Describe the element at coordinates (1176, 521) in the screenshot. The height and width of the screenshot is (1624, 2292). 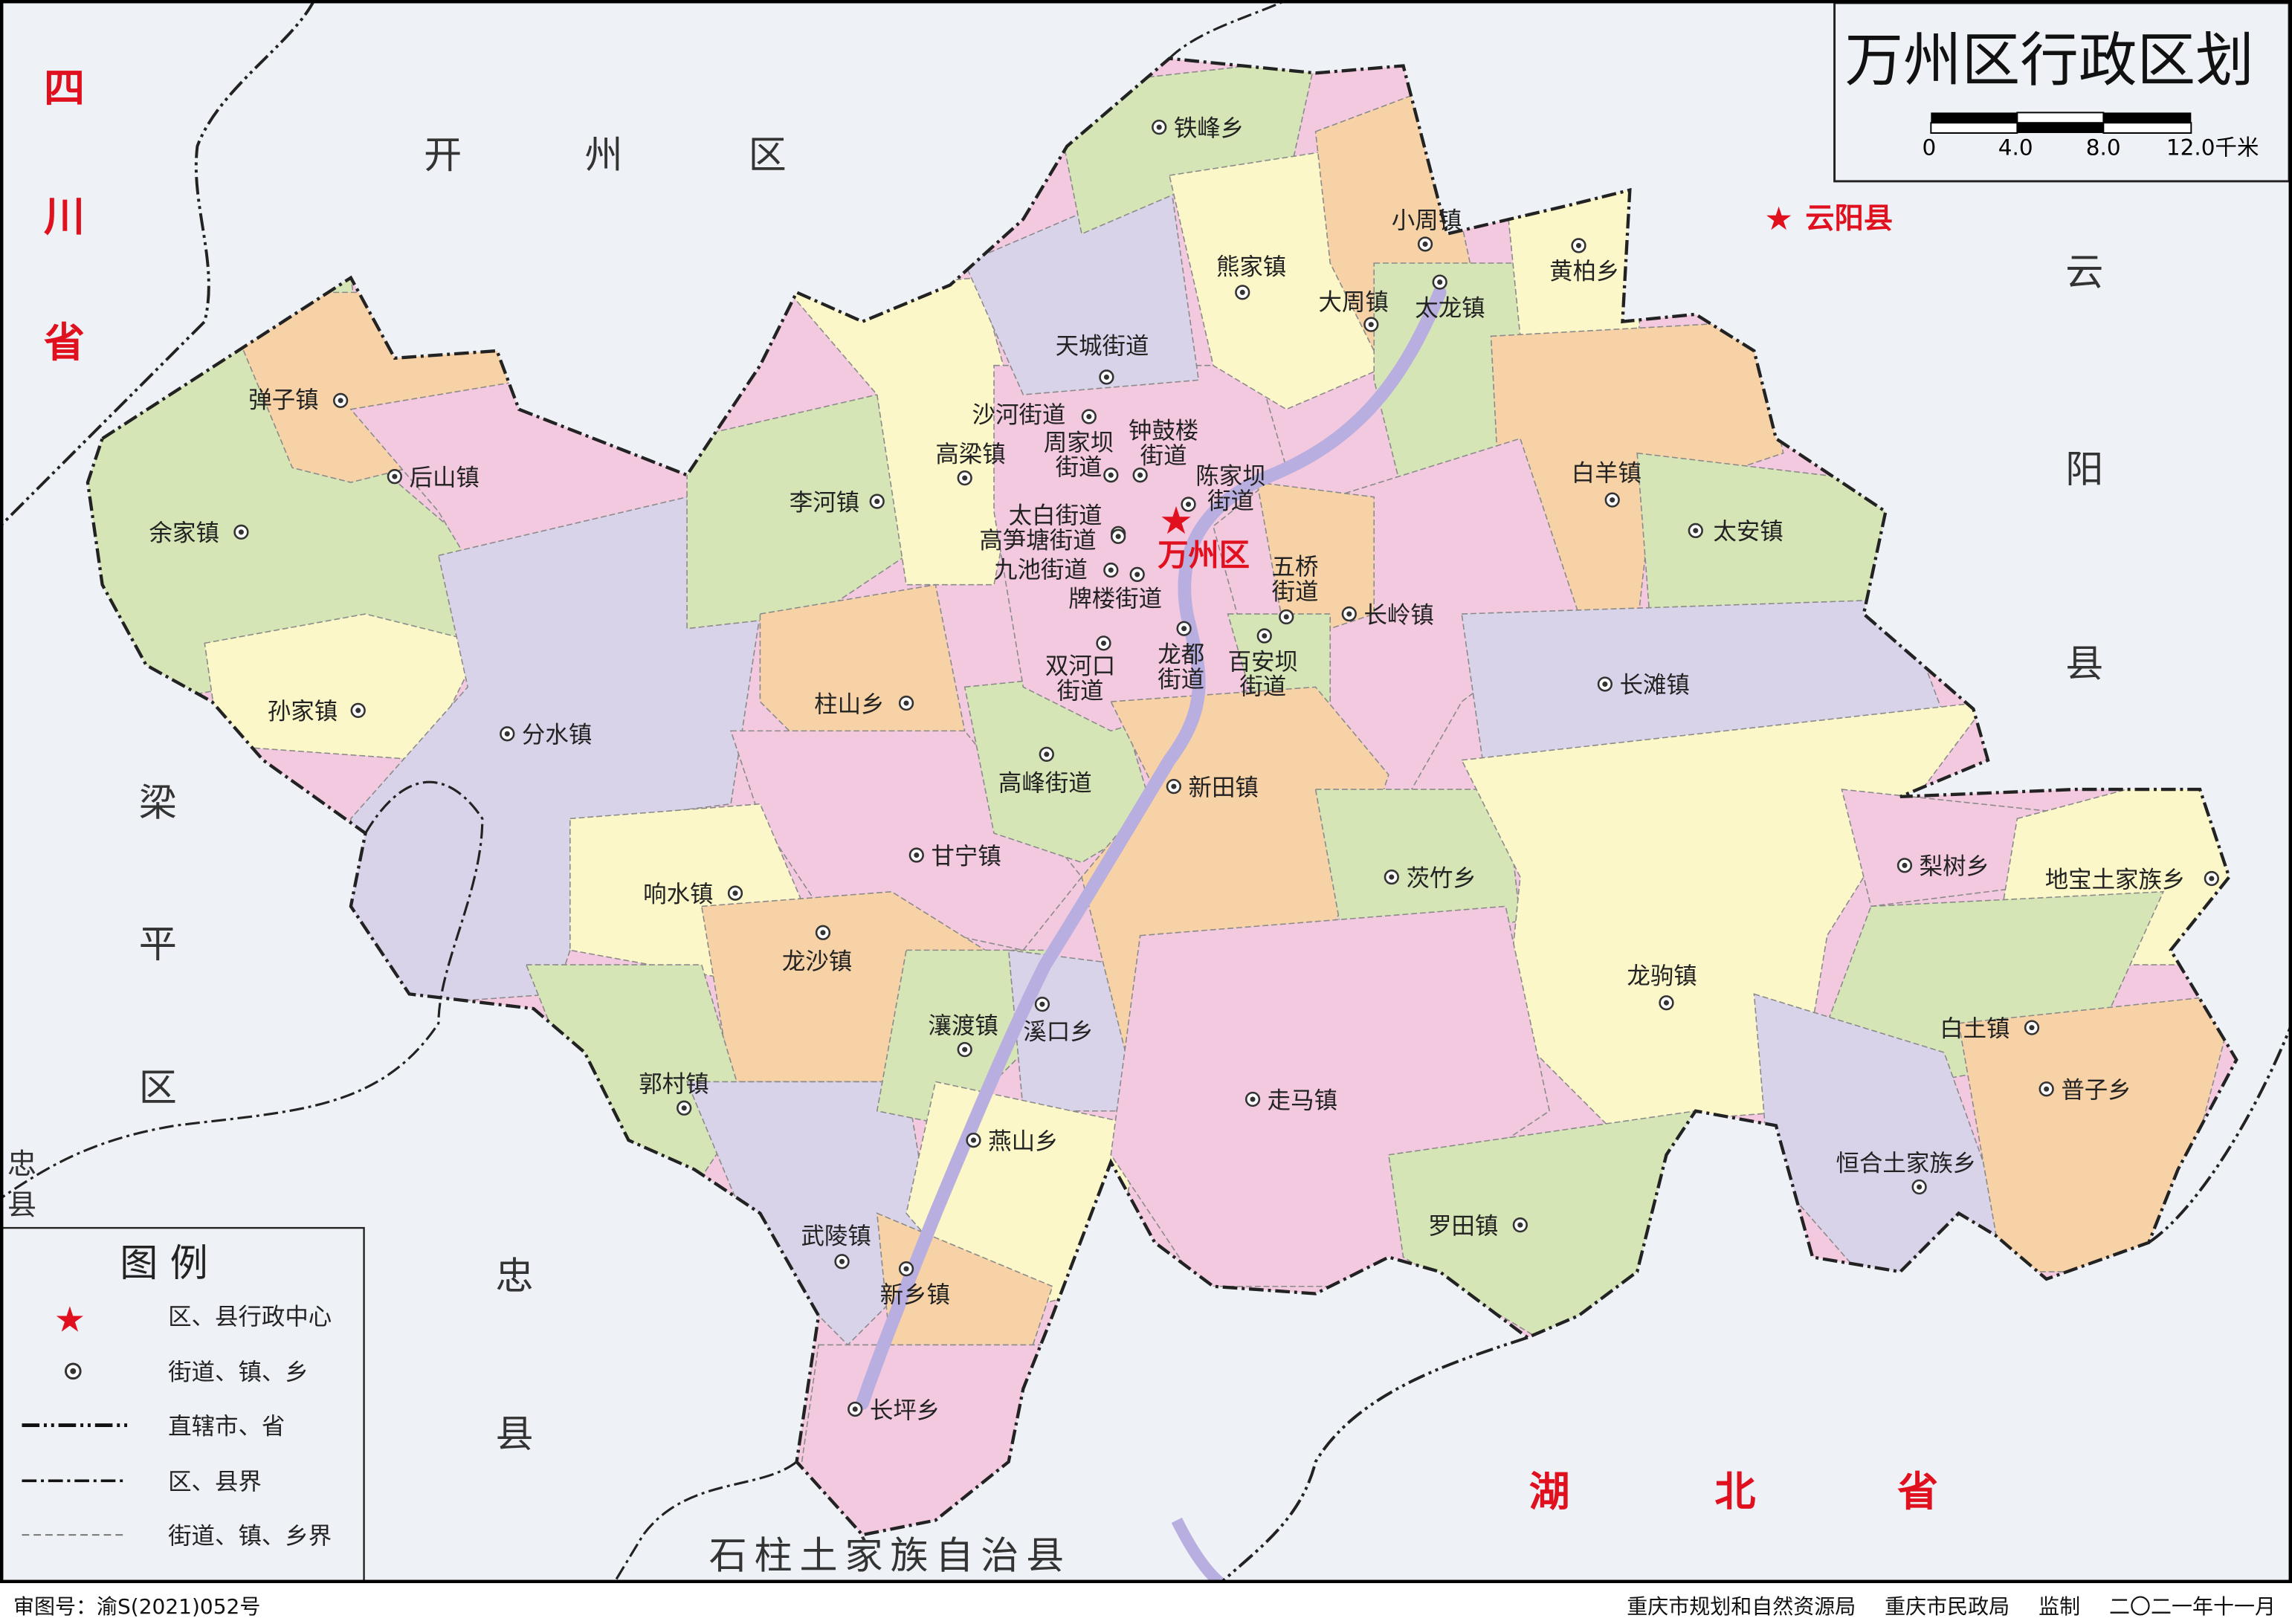
I see `district-seat-star-icon: ★` at that location.